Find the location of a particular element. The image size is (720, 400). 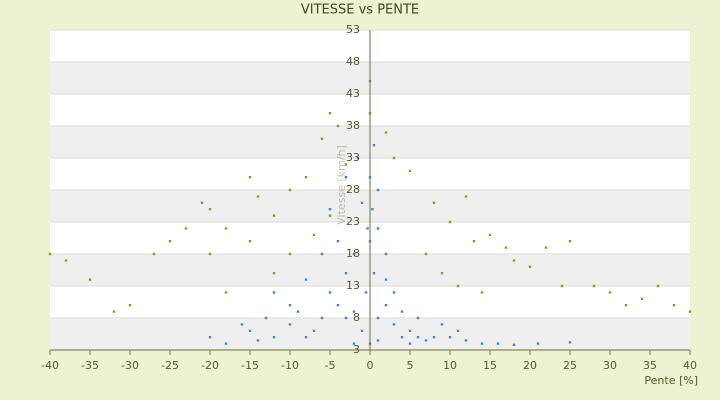

y-tick-label: 43 is located at coordinates (353, 93).